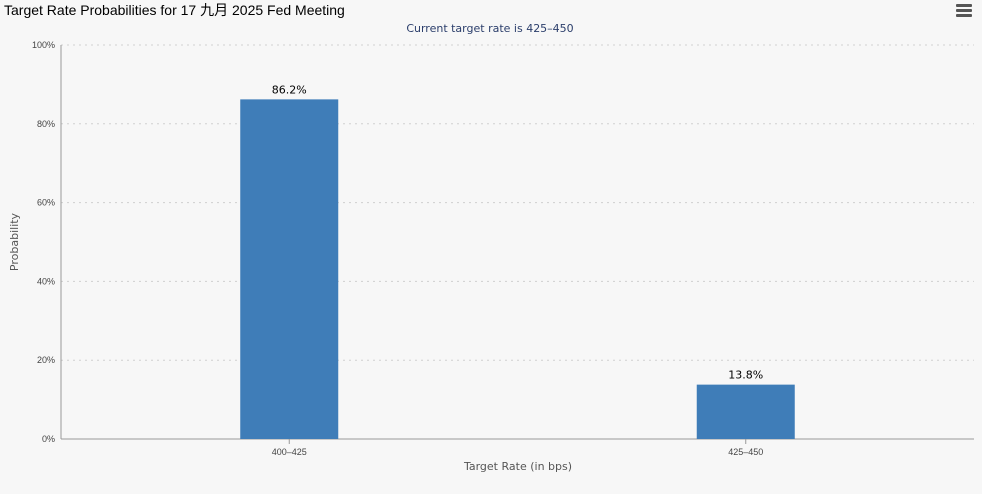  I want to click on y-tick-label: 20%, so click(46, 360).